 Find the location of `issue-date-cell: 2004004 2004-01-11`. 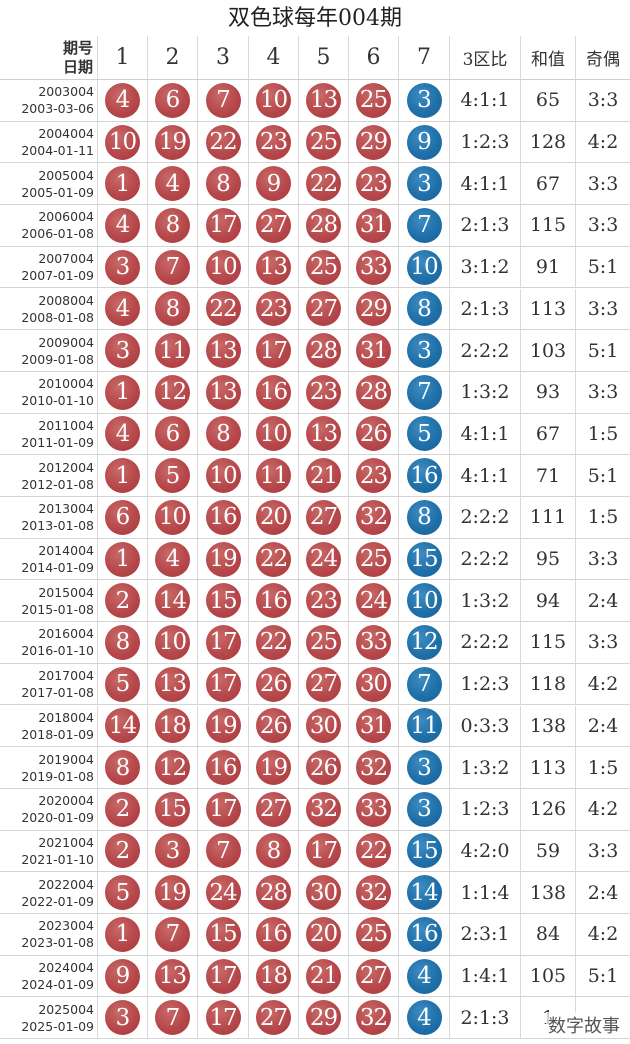

issue-date-cell: 2004004 2004-01-11 is located at coordinates (48, 142).